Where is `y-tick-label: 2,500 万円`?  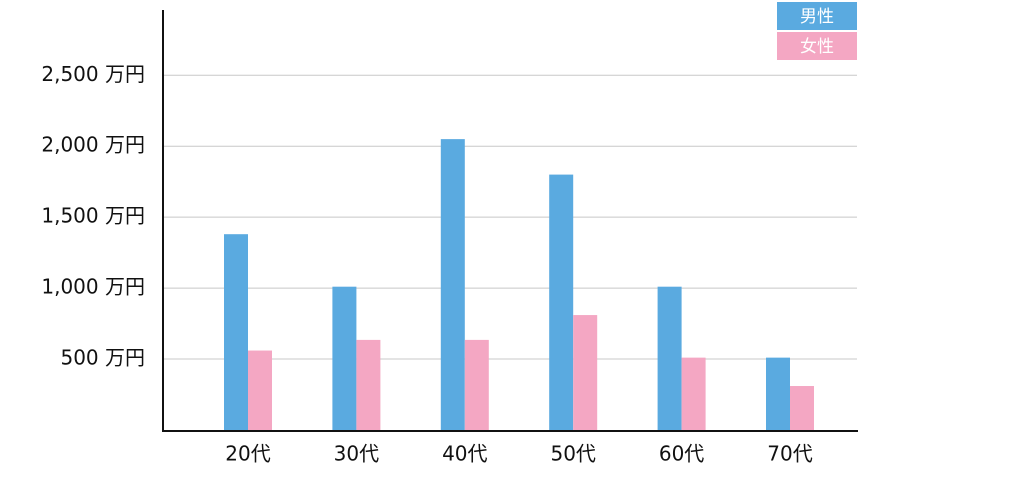 y-tick-label: 2,500 万円 is located at coordinates (93, 74).